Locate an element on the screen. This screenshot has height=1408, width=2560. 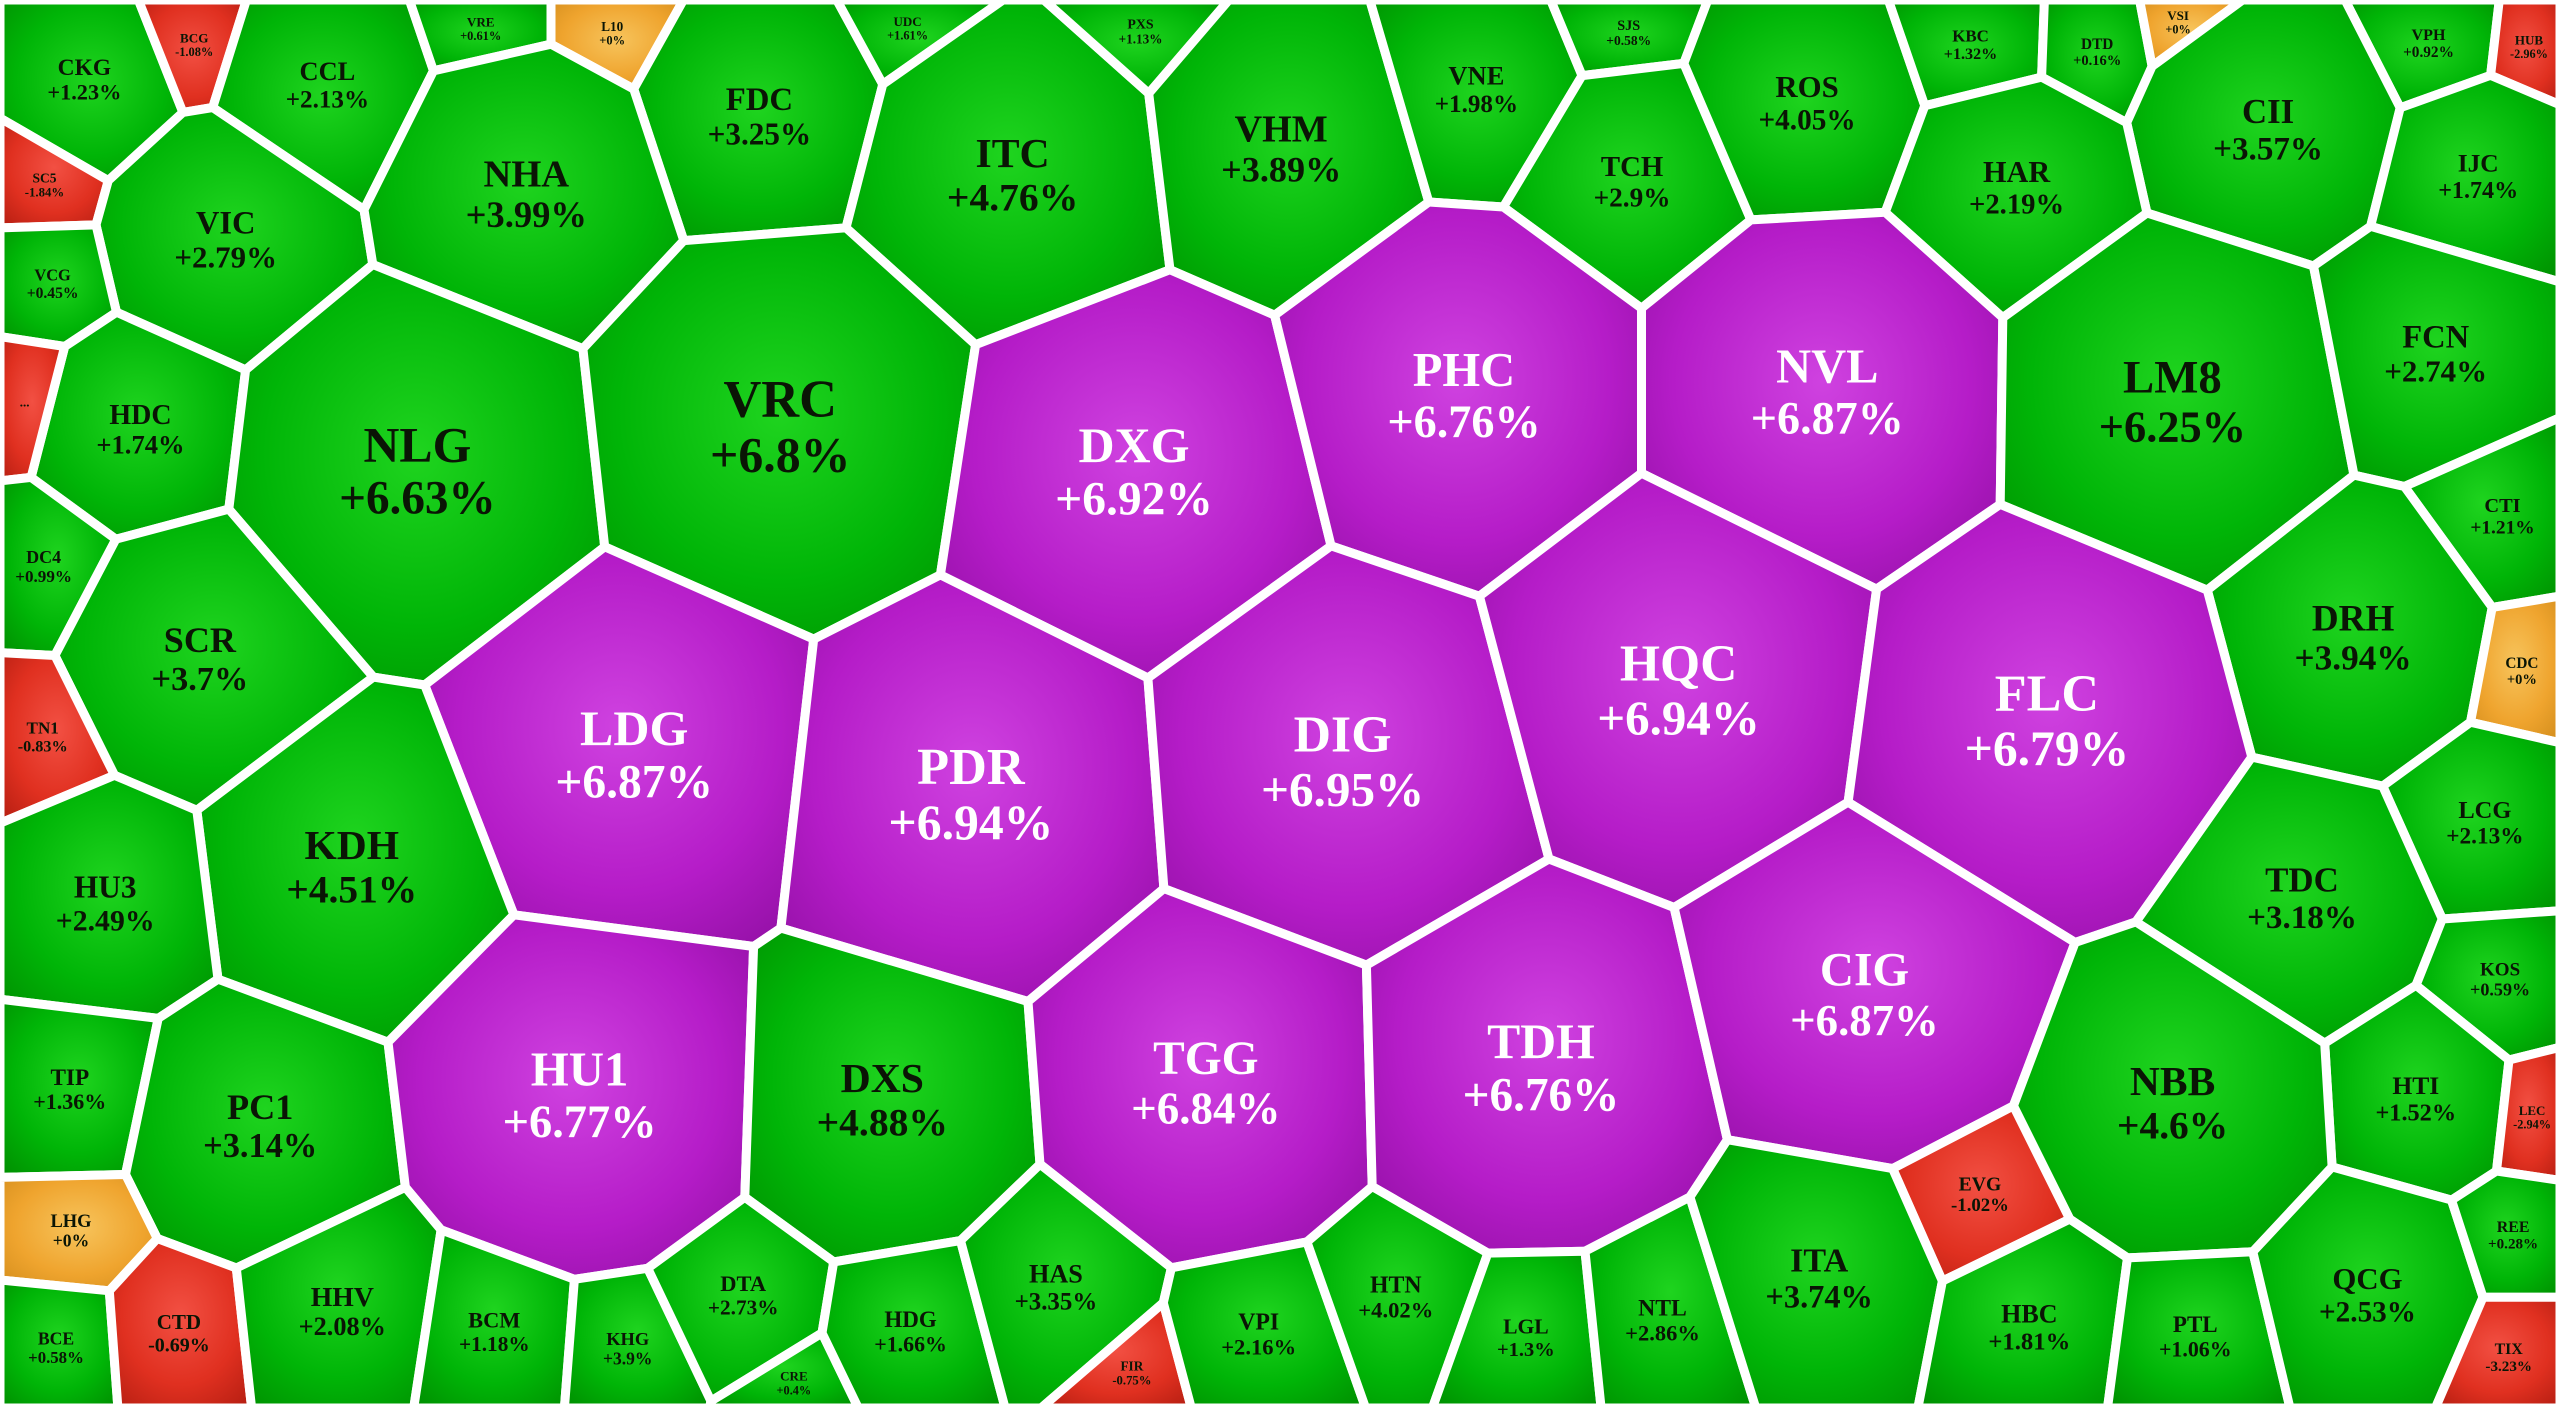
cell-label-nha: NHA +3.99% is located at coordinates (526, 194).